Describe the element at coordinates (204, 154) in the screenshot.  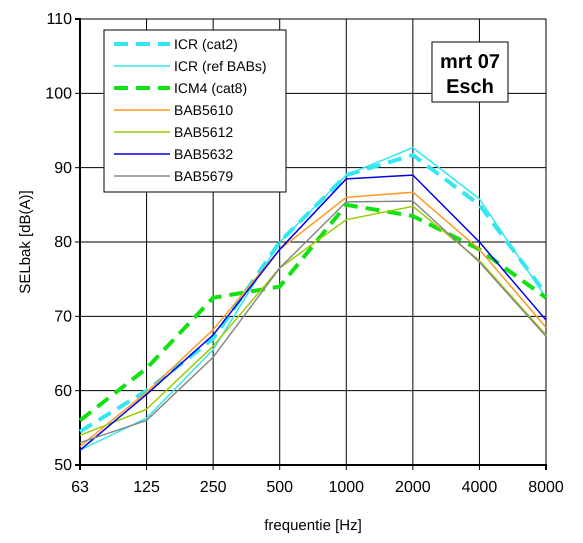
I see `legend-label: BAB5632` at that location.